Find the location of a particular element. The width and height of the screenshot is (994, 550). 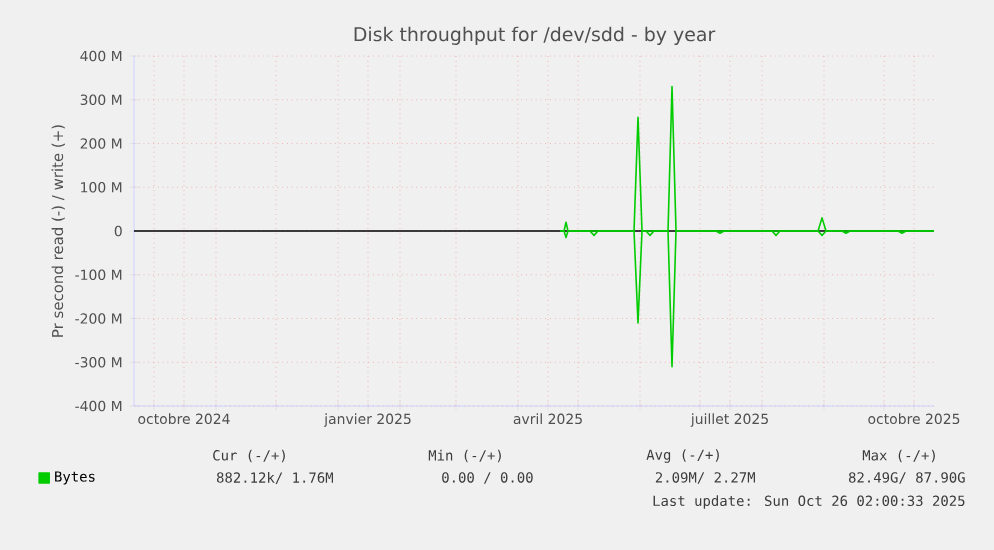

chart-title: Disk throughput for /dev/sdd - by year is located at coordinates (535, 36).